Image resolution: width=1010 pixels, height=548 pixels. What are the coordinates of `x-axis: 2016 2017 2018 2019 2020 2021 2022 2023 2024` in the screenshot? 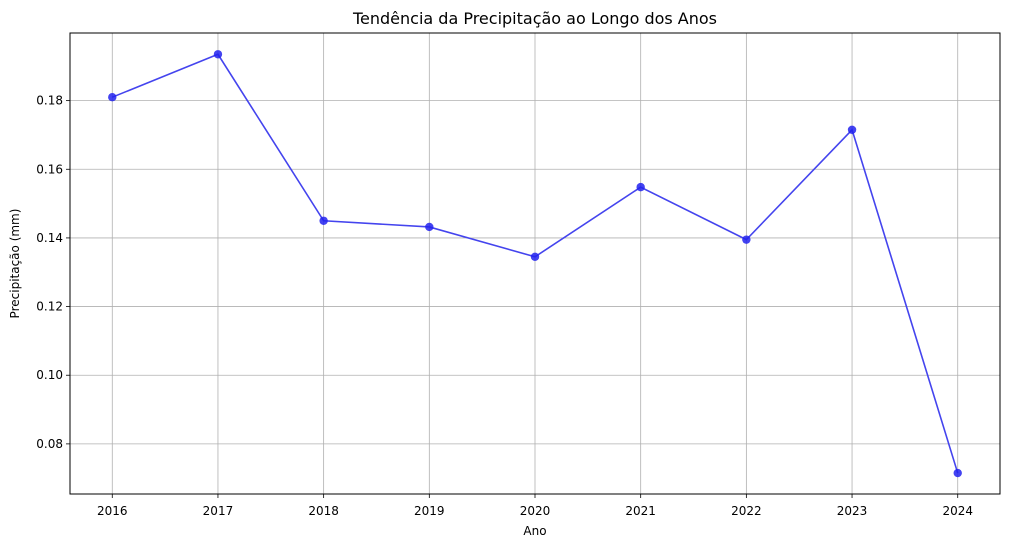 It's located at (535, 506).